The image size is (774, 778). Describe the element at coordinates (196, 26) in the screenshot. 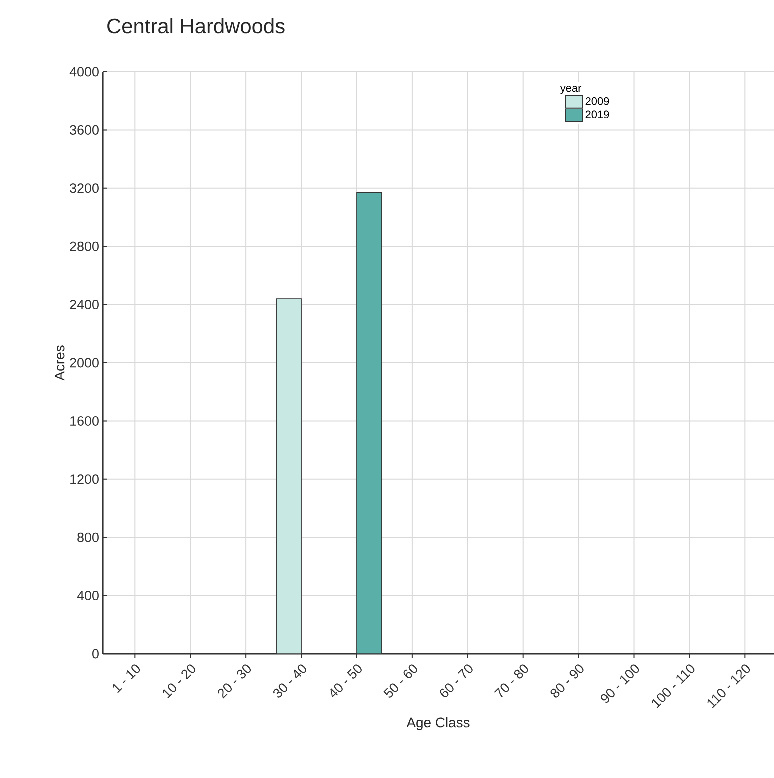

I see `chart-title: Central Hardwoods` at that location.